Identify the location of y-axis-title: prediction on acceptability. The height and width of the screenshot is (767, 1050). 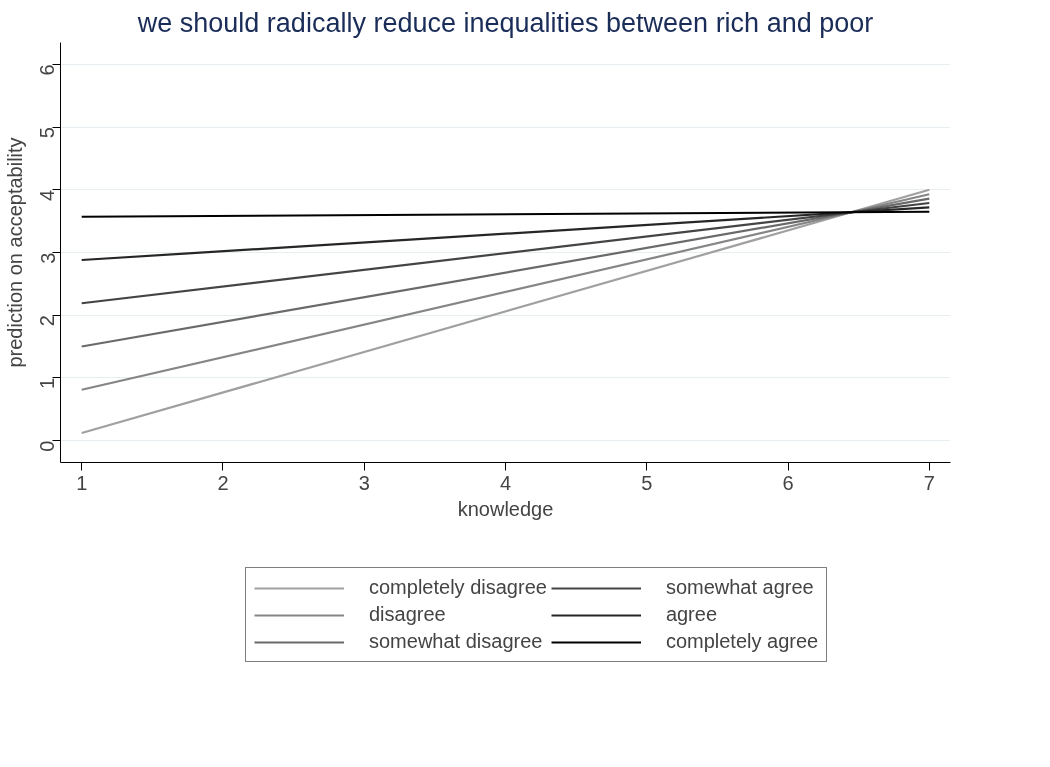
(14, 252).